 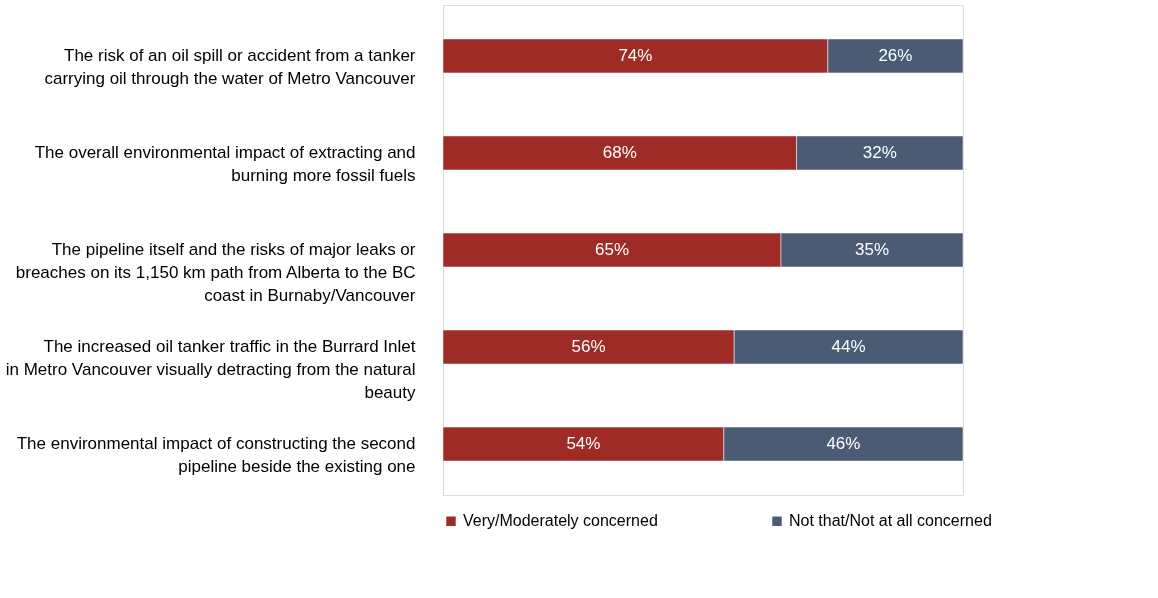 I want to click on data-label: 68%, so click(x=619, y=152).